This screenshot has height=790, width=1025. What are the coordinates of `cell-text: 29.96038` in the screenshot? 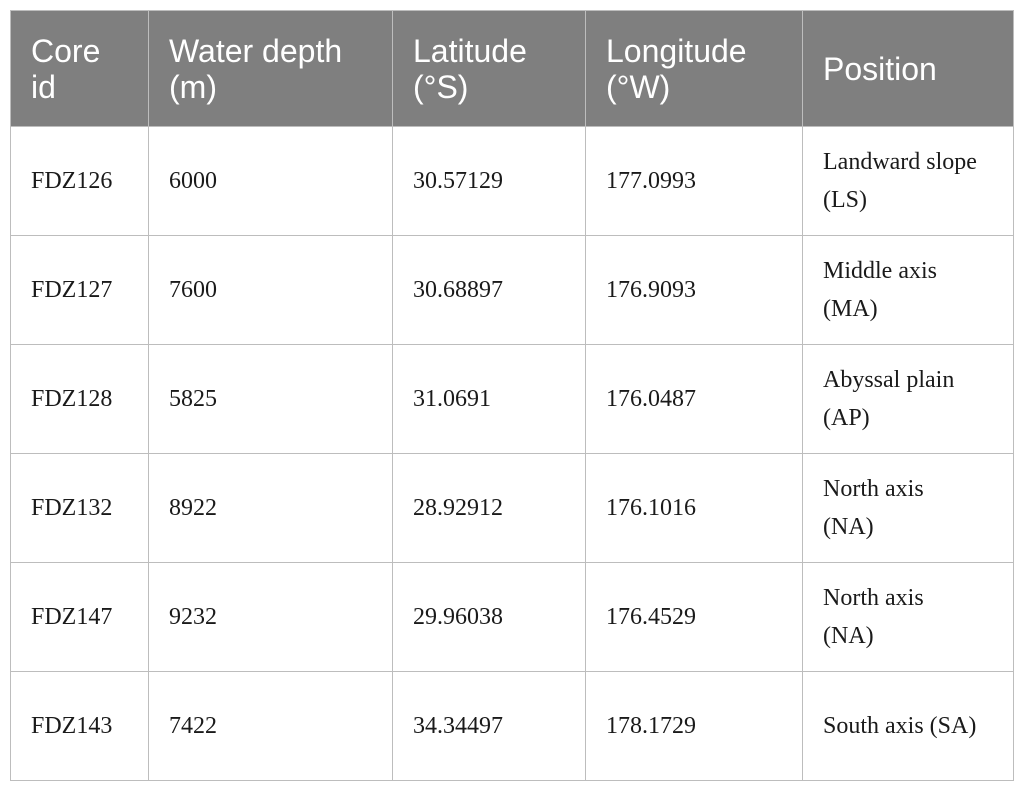 It's located at (458, 617).